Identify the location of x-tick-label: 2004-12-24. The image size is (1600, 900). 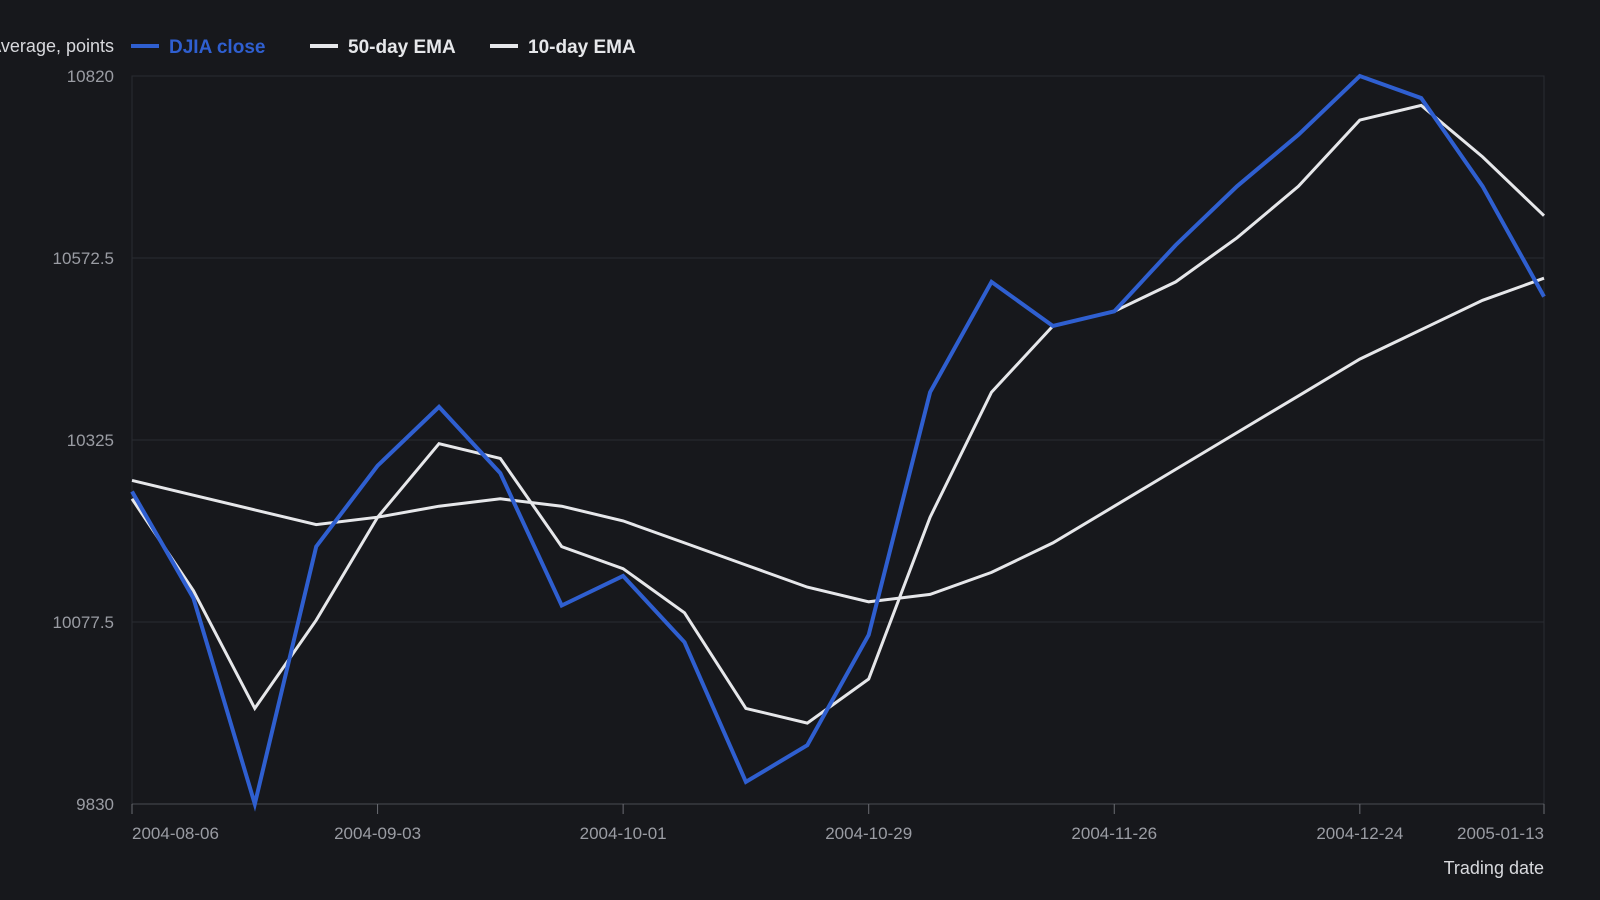
(1359, 833).